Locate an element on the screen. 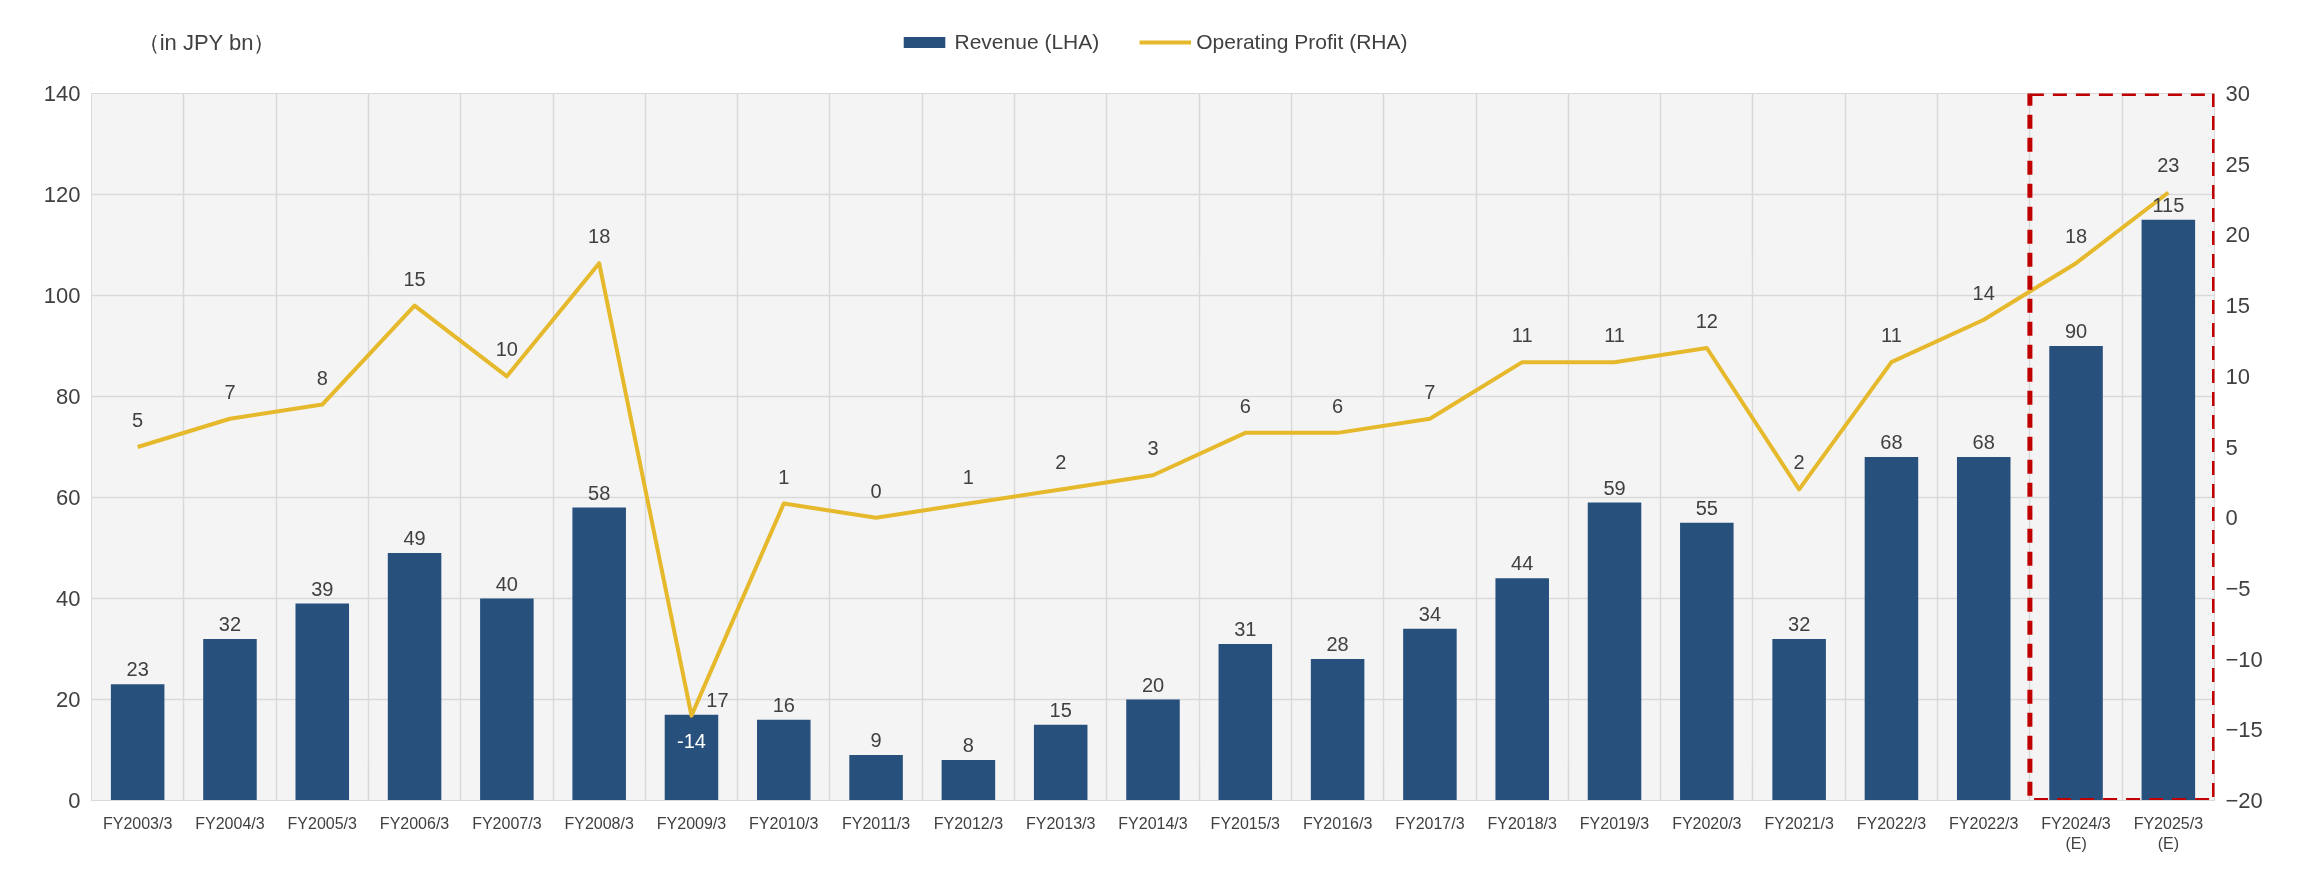 The image size is (2300, 874). data-label: 40 is located at coordinates (506, 583).